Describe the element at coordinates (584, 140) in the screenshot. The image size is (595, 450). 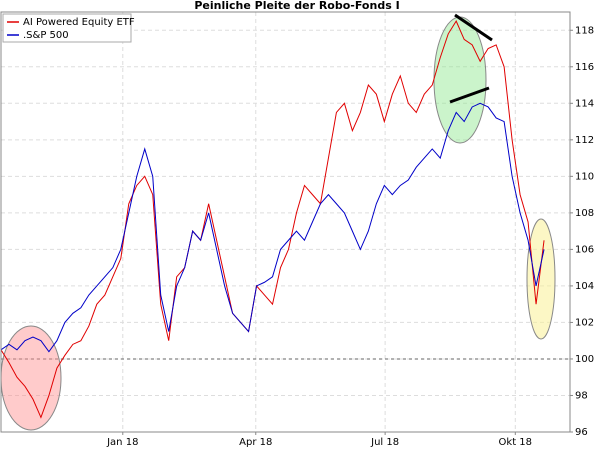
I see `y-tick-label: 112` at that location.